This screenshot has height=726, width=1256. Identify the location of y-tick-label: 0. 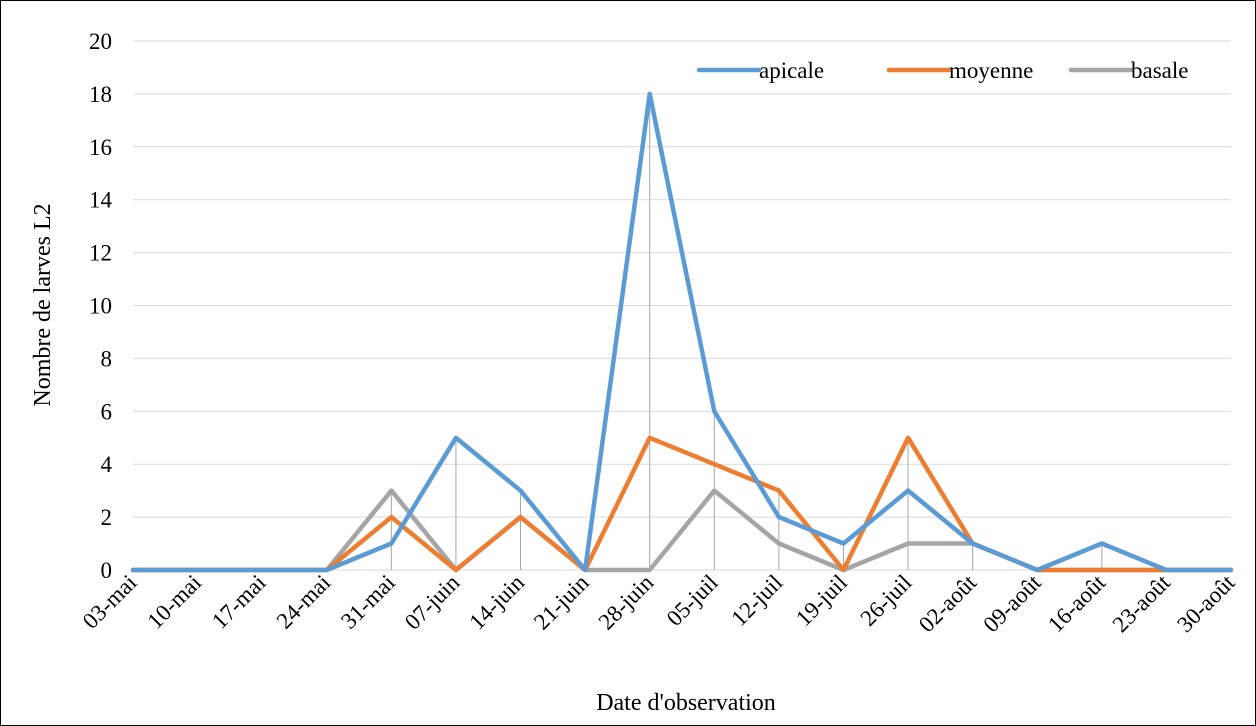
(107, 570).